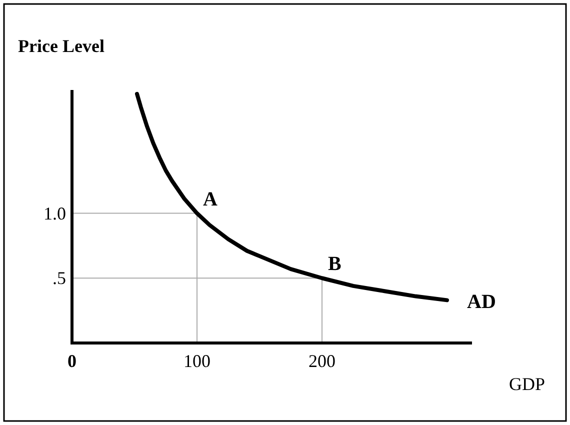 This screenshot has height=425, width=570. Describe the element at coordinates (322, 361) in the screenshot. I see `x-tick-label: 200` at that location.